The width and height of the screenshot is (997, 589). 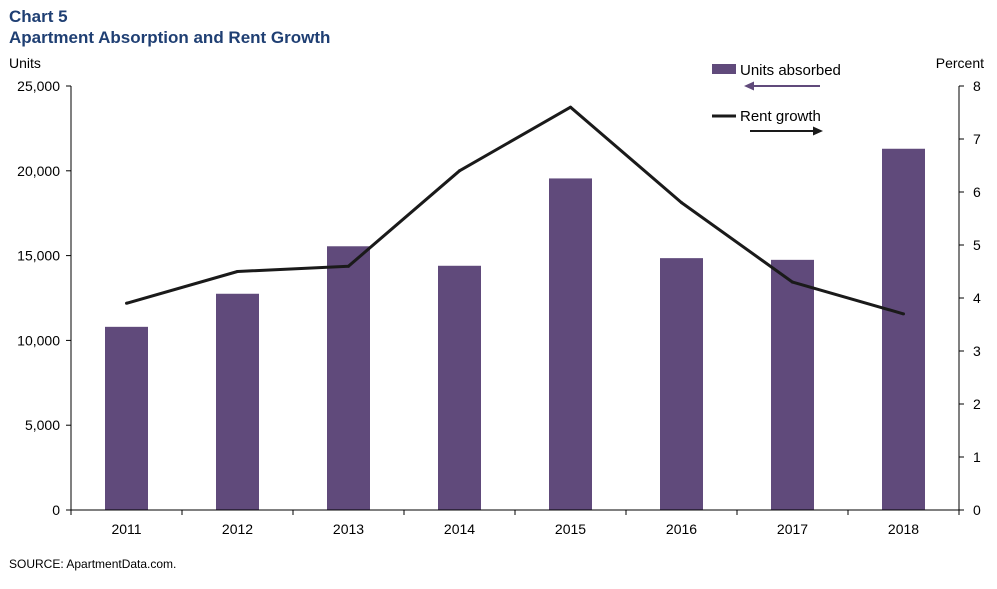 I want to click on right-tick-label: 5, so click(x=977, y=245).